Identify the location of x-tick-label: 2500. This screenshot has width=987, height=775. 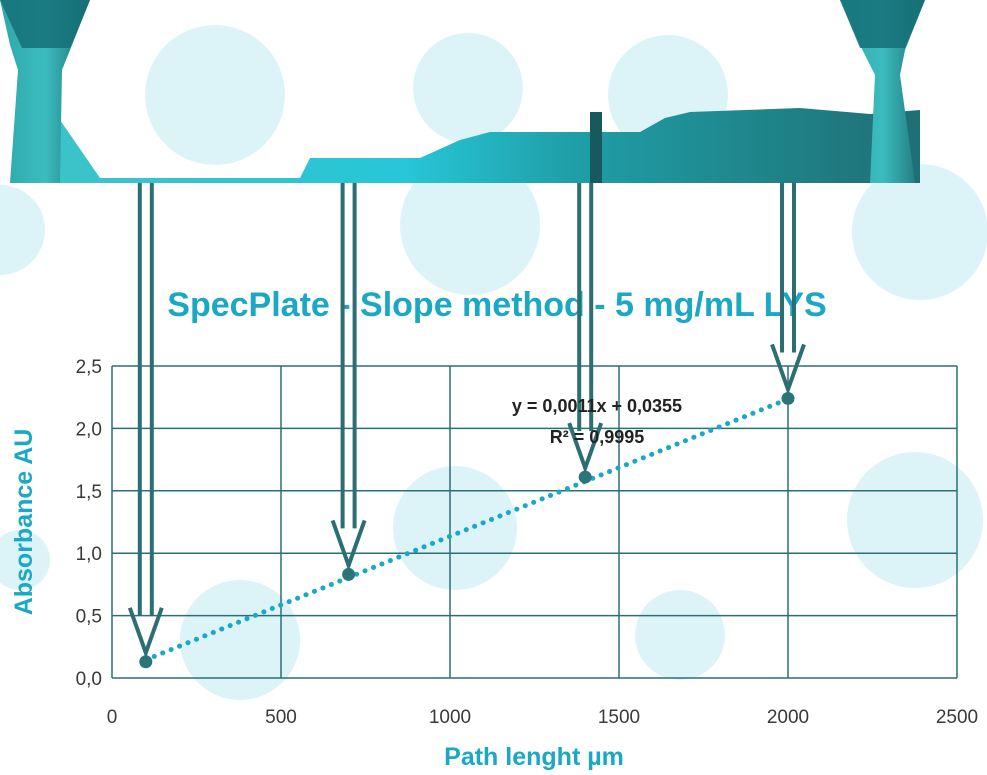
(957, 717).